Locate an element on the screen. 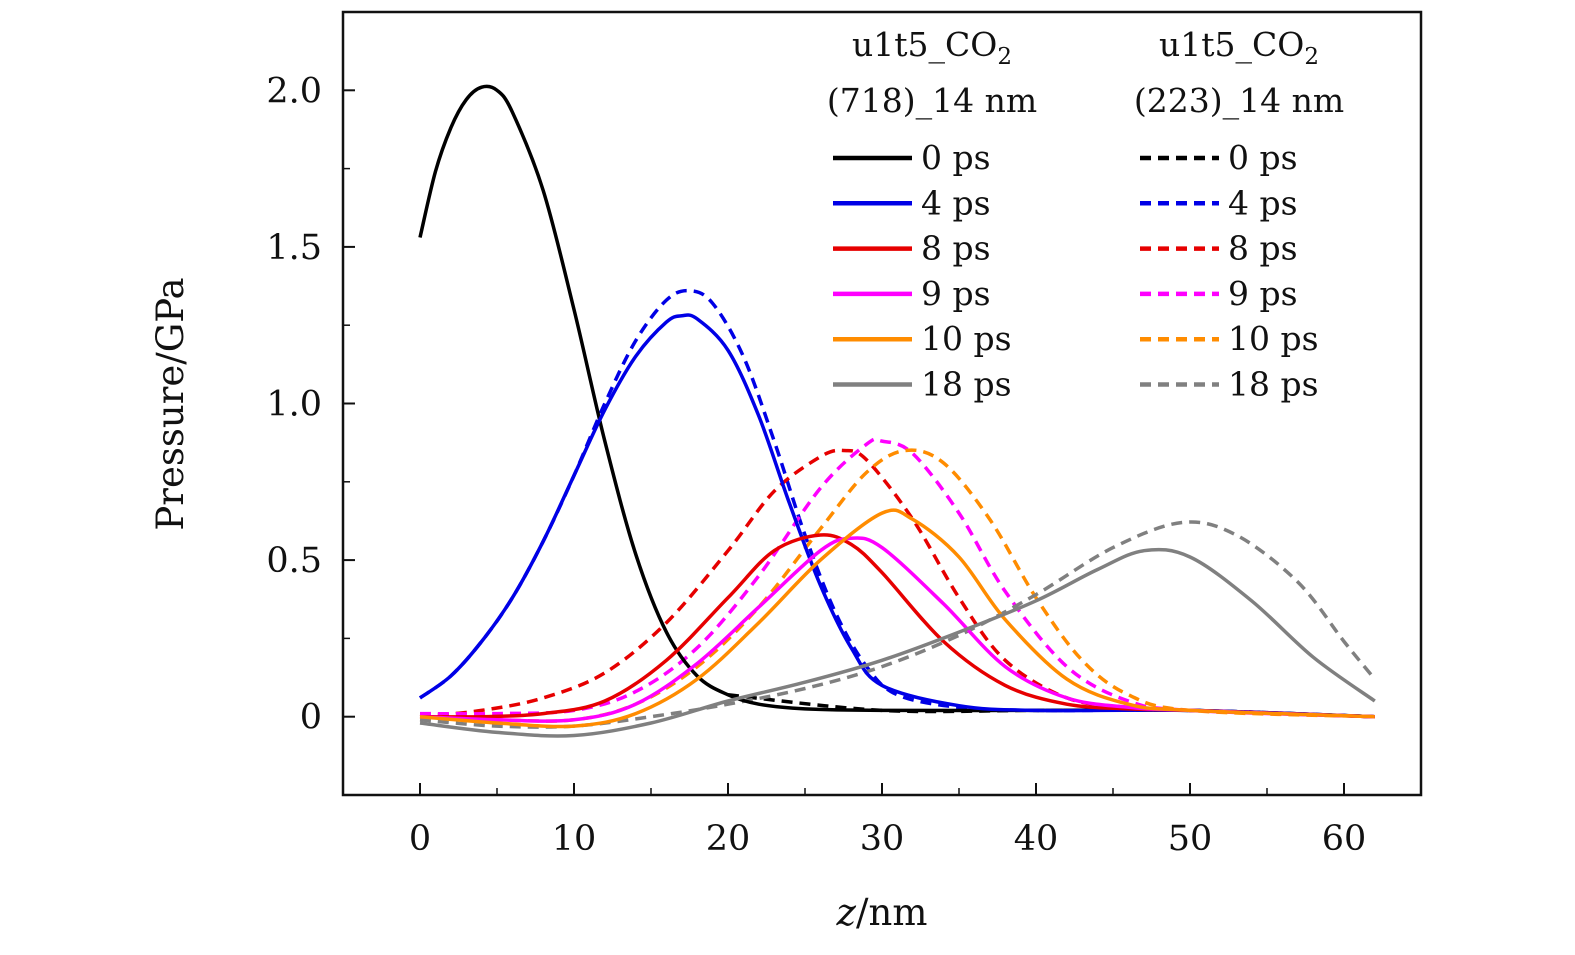 The height and width of the screenshot is (955, 1575). x-tick-label: 10 is located at coordinates (574, 839).